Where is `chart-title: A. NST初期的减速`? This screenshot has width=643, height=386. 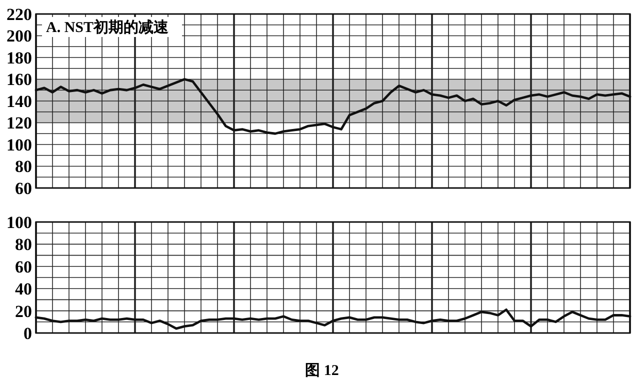 chart-title: A. NST初期的减速 is located at coordinates (108, 27).